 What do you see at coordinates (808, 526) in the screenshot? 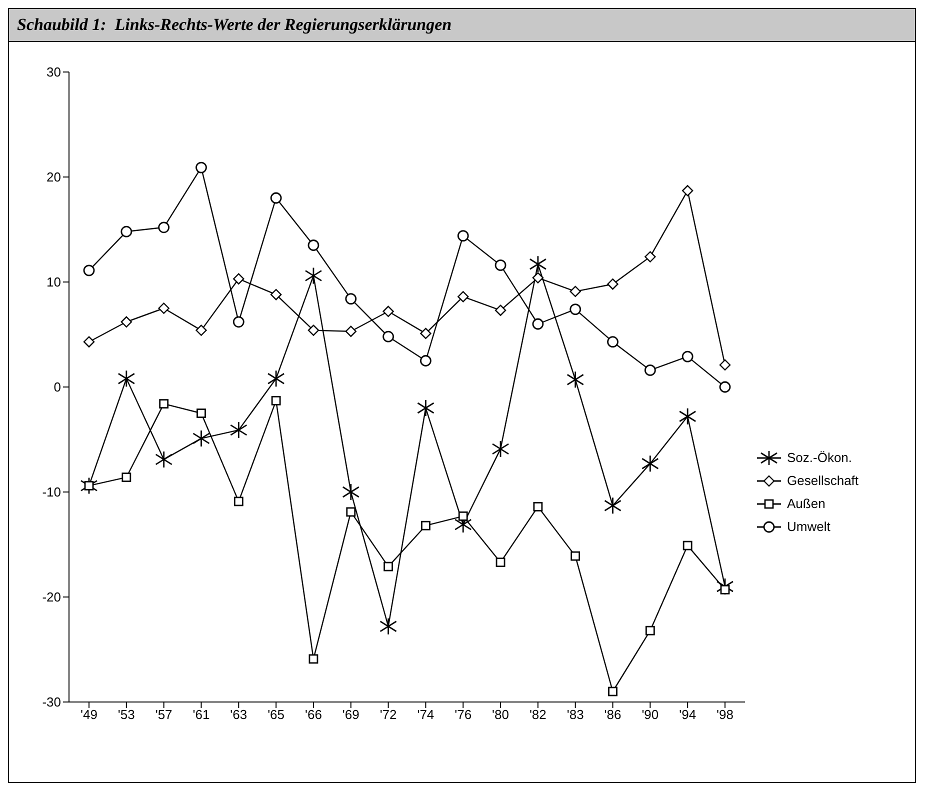
I see `legend-label: Umwelt` at bounding box center [808, 526].